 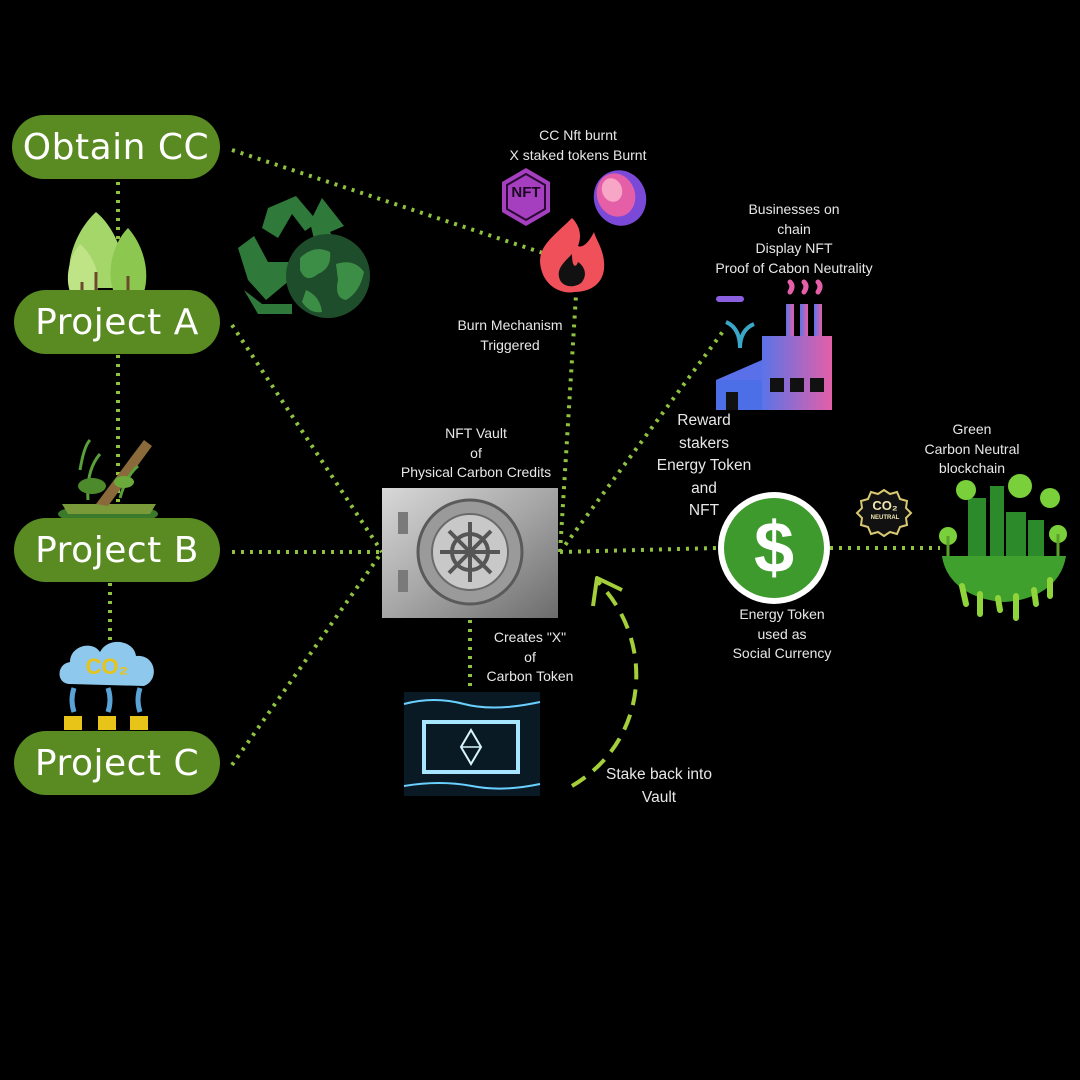 I want to click on project-a-node: Project A, so click(x=117, y=322).